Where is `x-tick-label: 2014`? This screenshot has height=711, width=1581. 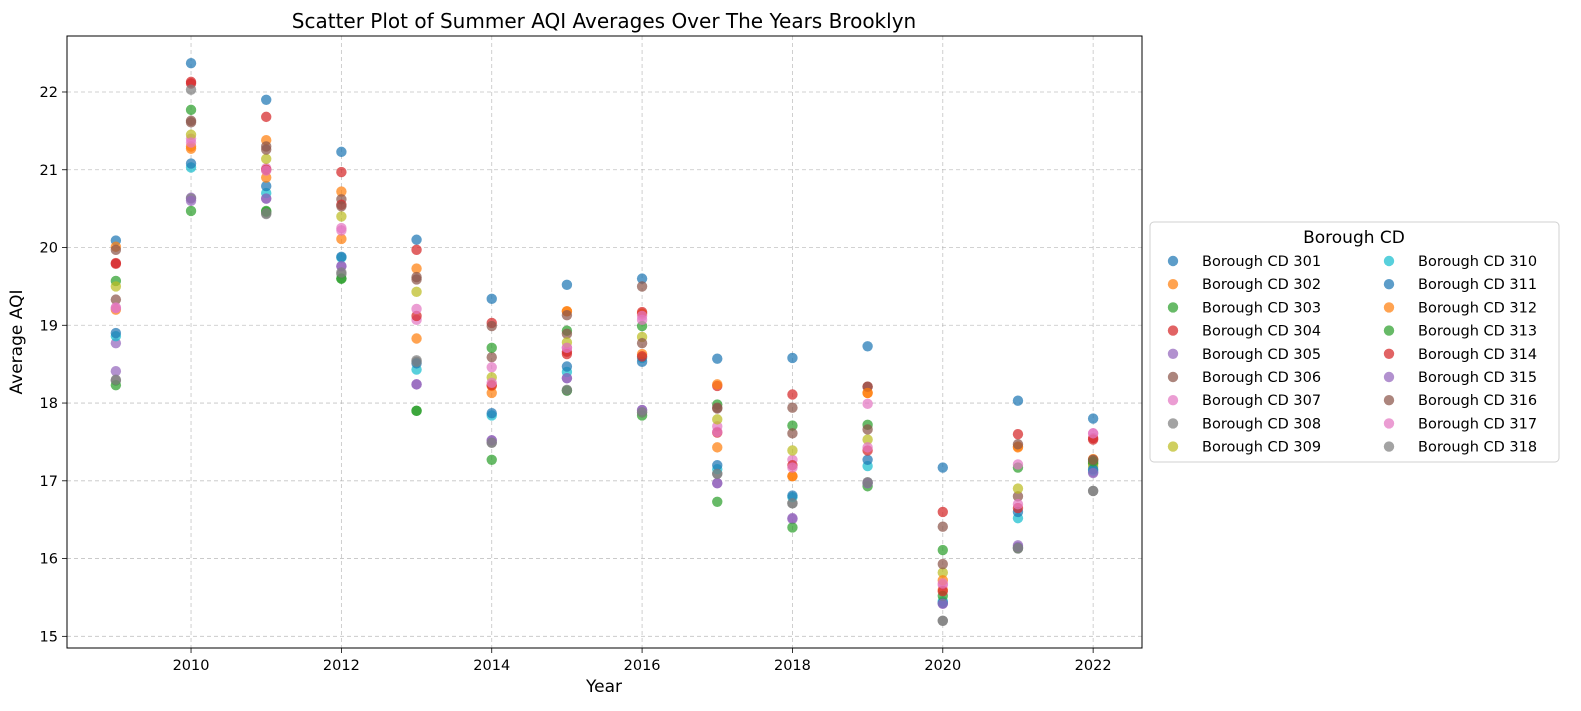
x-tick-label: 2014 is located at coordinates (491, 666).